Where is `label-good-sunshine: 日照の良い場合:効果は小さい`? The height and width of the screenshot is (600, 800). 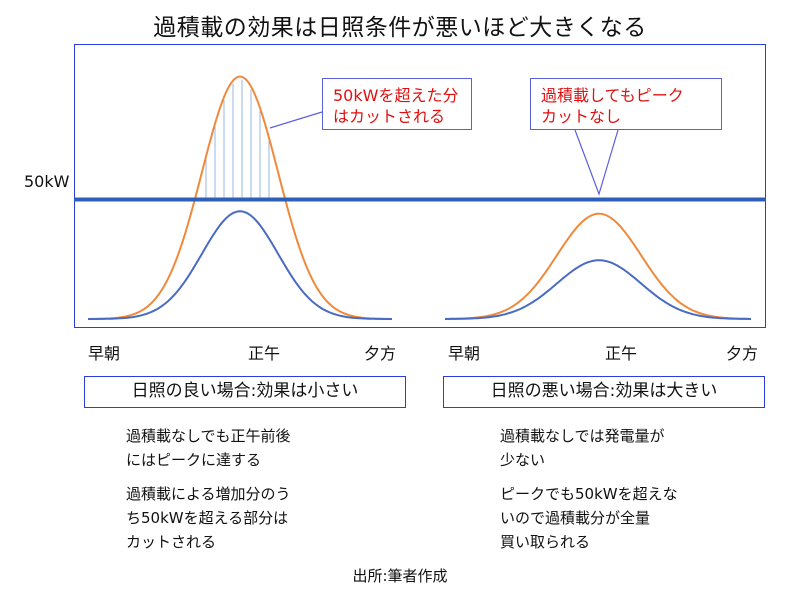
label-good-sunshine: 日照の良い場合:効果は小さい is located at coordinates (245, 392).